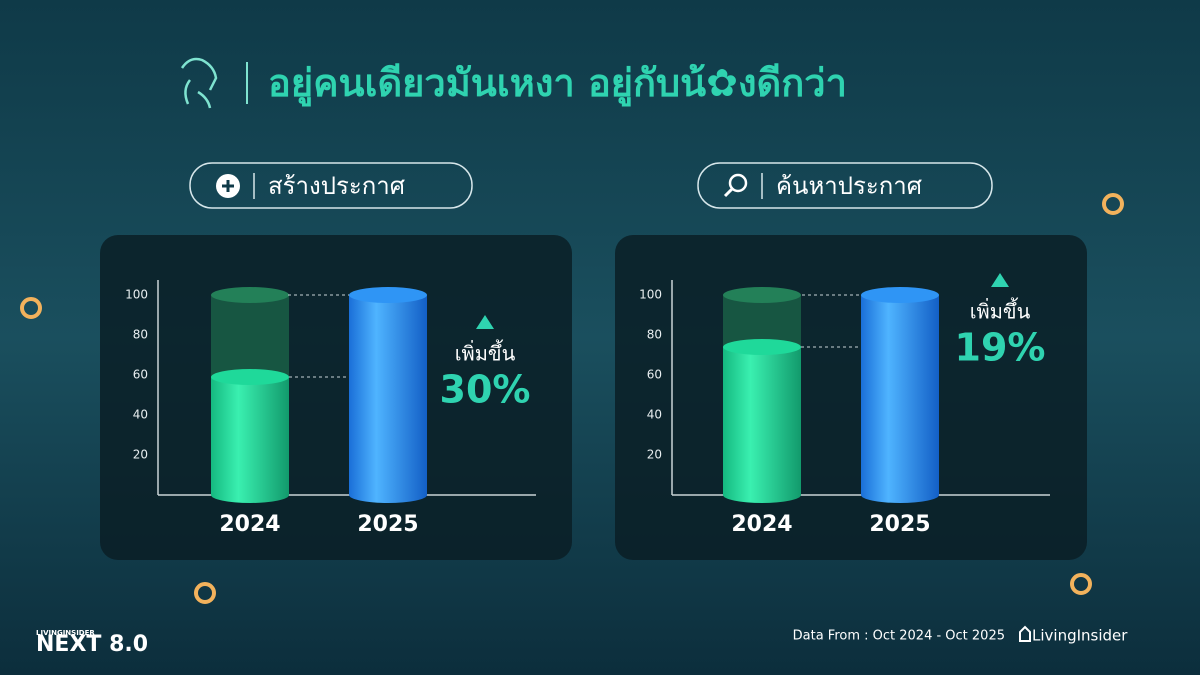 The image size is (1200, 679). What do you see at coordinates (849, 186) in the screenshot?
I see `pill-label: ค้นหาประกาศ` at bounding box center [849, 186].